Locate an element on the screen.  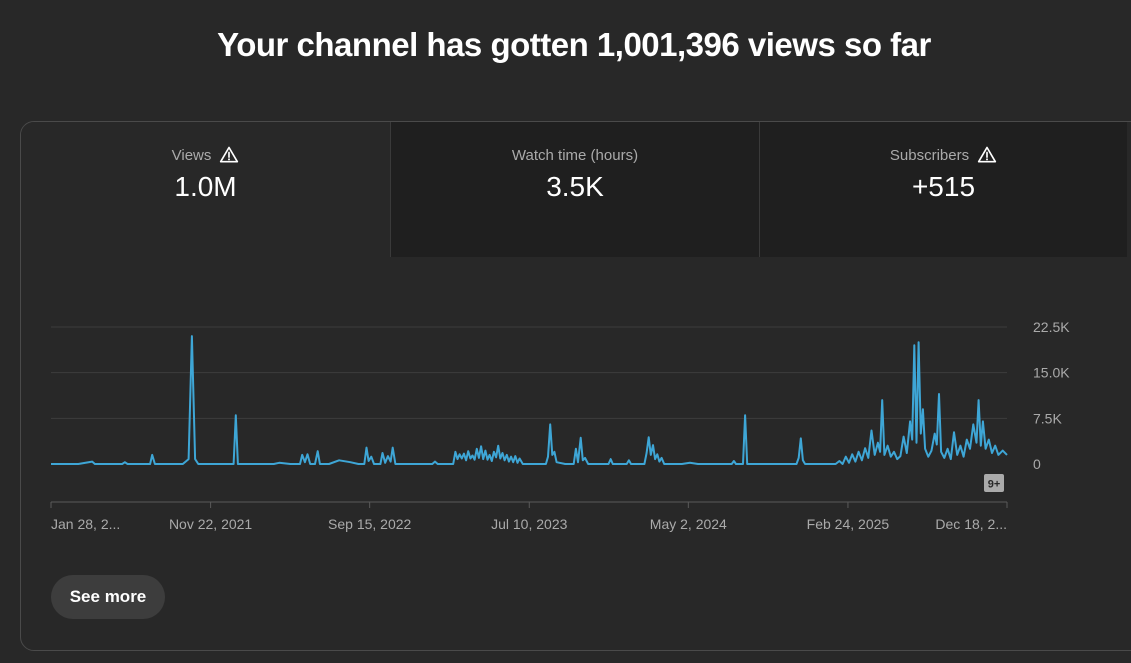
y-tick-label: 0 is located at coordinates (1037, 464).